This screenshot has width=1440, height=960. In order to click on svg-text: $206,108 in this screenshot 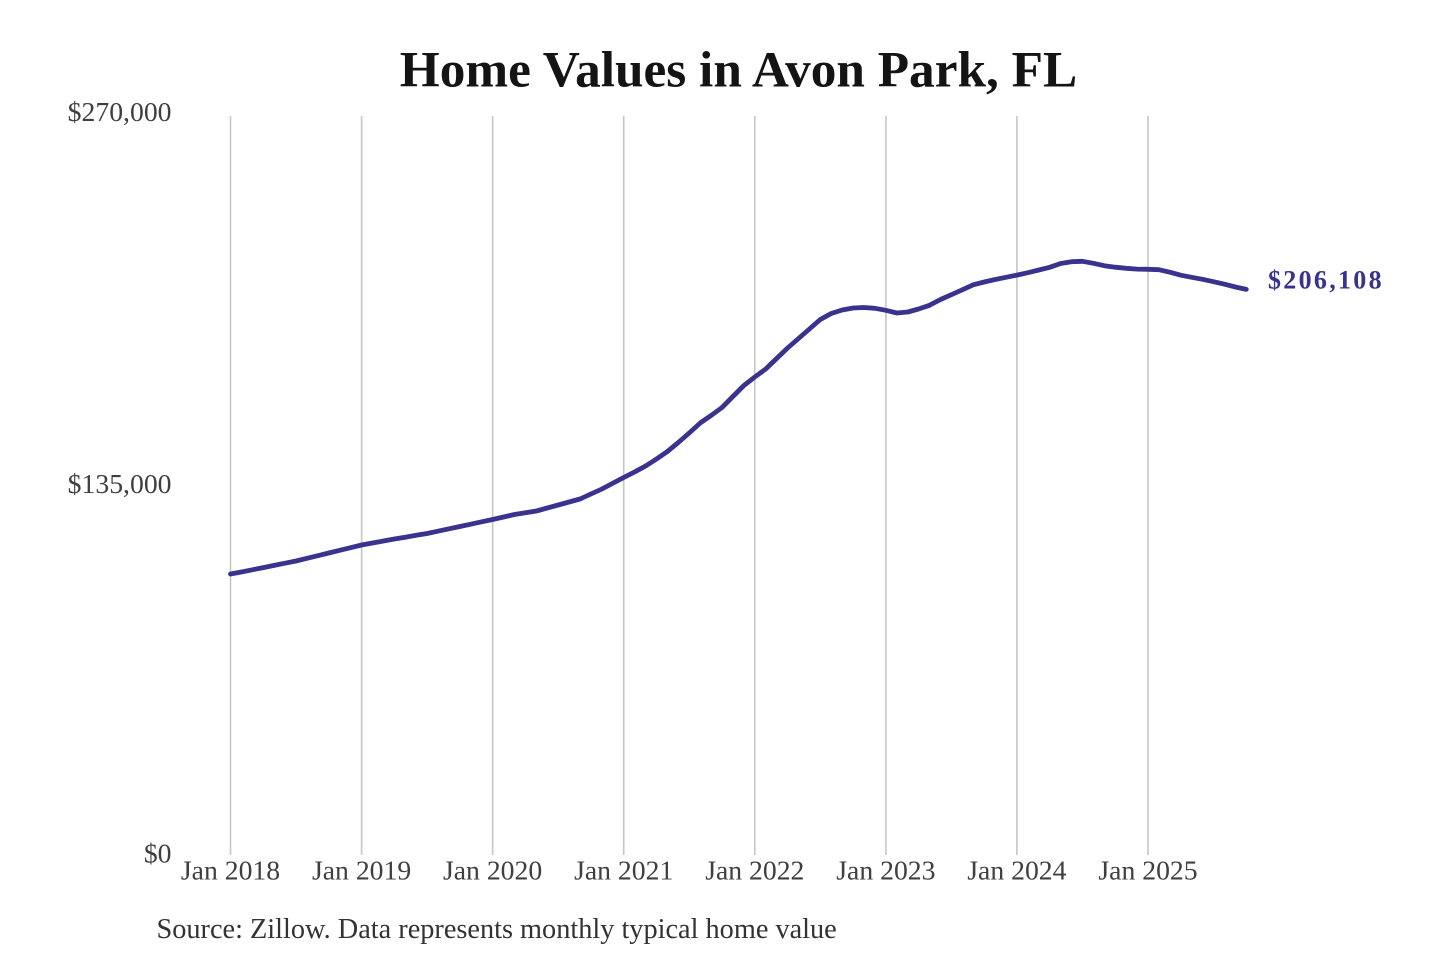, I will do `click(1326, 280)`.